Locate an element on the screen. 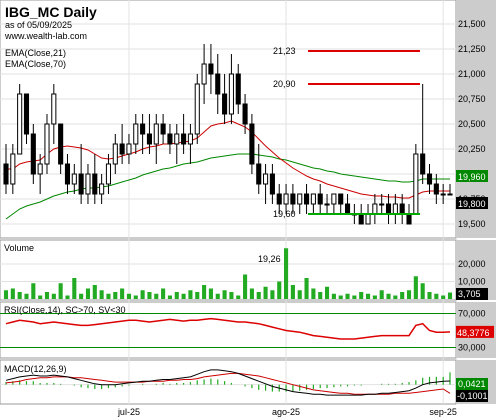  macd-last-tag is located at coordinates (472, 384).